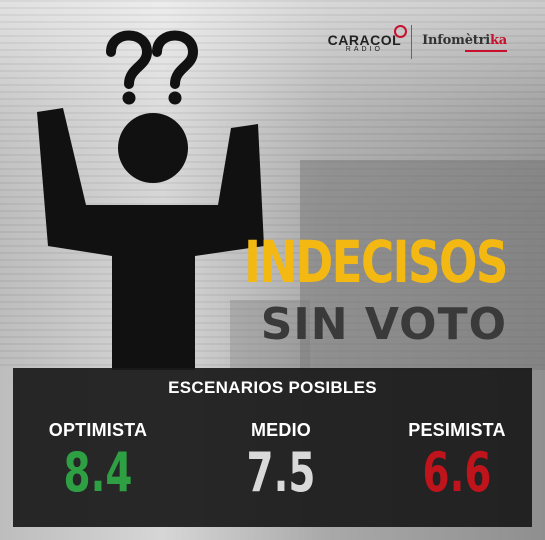 This screenshot has height=540, width=545. Describe the element at coordinates (486, 50) in the screenshot. I see `infometrika-underline` at that location.